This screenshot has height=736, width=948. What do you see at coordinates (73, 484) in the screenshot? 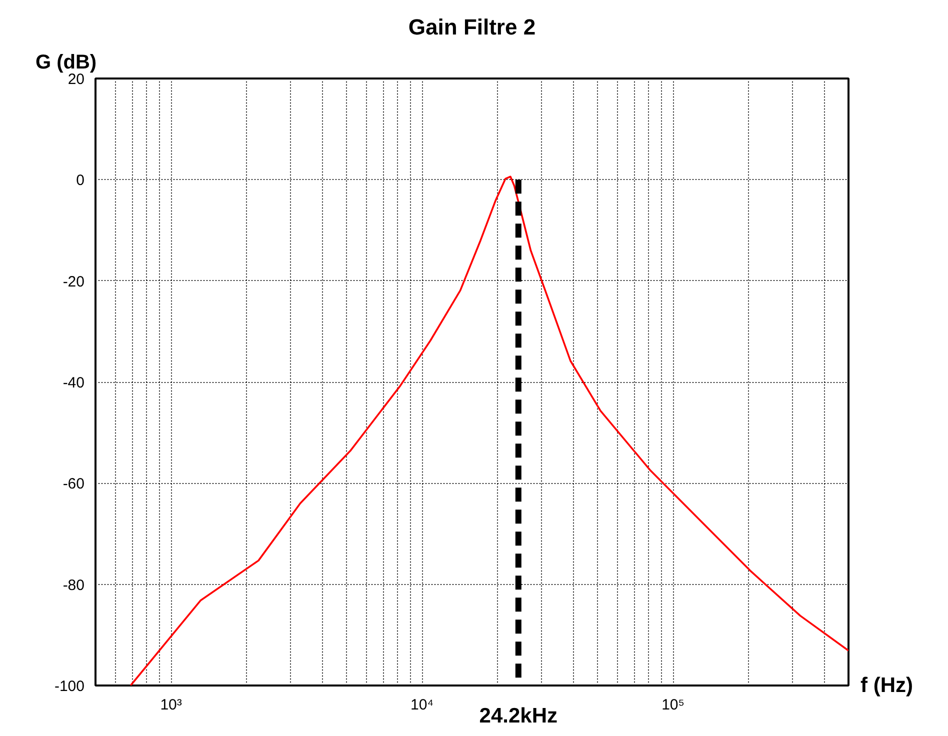
I see `y-tick-label: -60` at bounding box center [73, 484].